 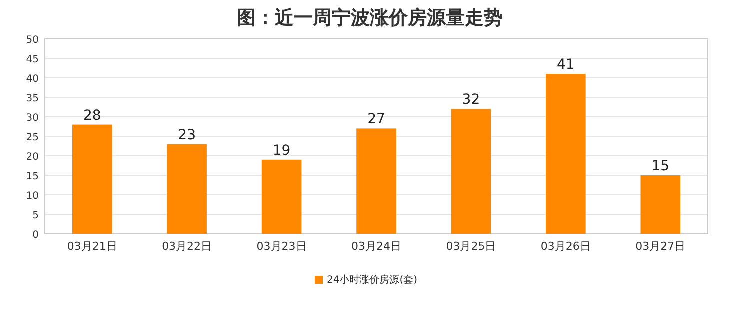 What do you see at coordinates (661, 166) in the screenshot?
I see `data-label: 15` at bounding box center [661, 166].